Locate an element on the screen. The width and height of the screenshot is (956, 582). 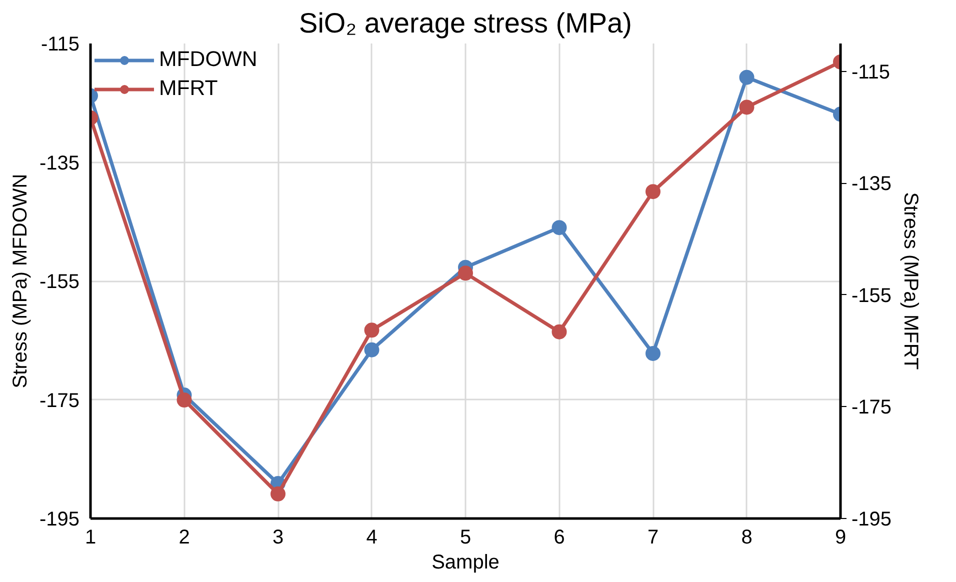
x-tick-label: 8 is located at coordinates (746, 537).